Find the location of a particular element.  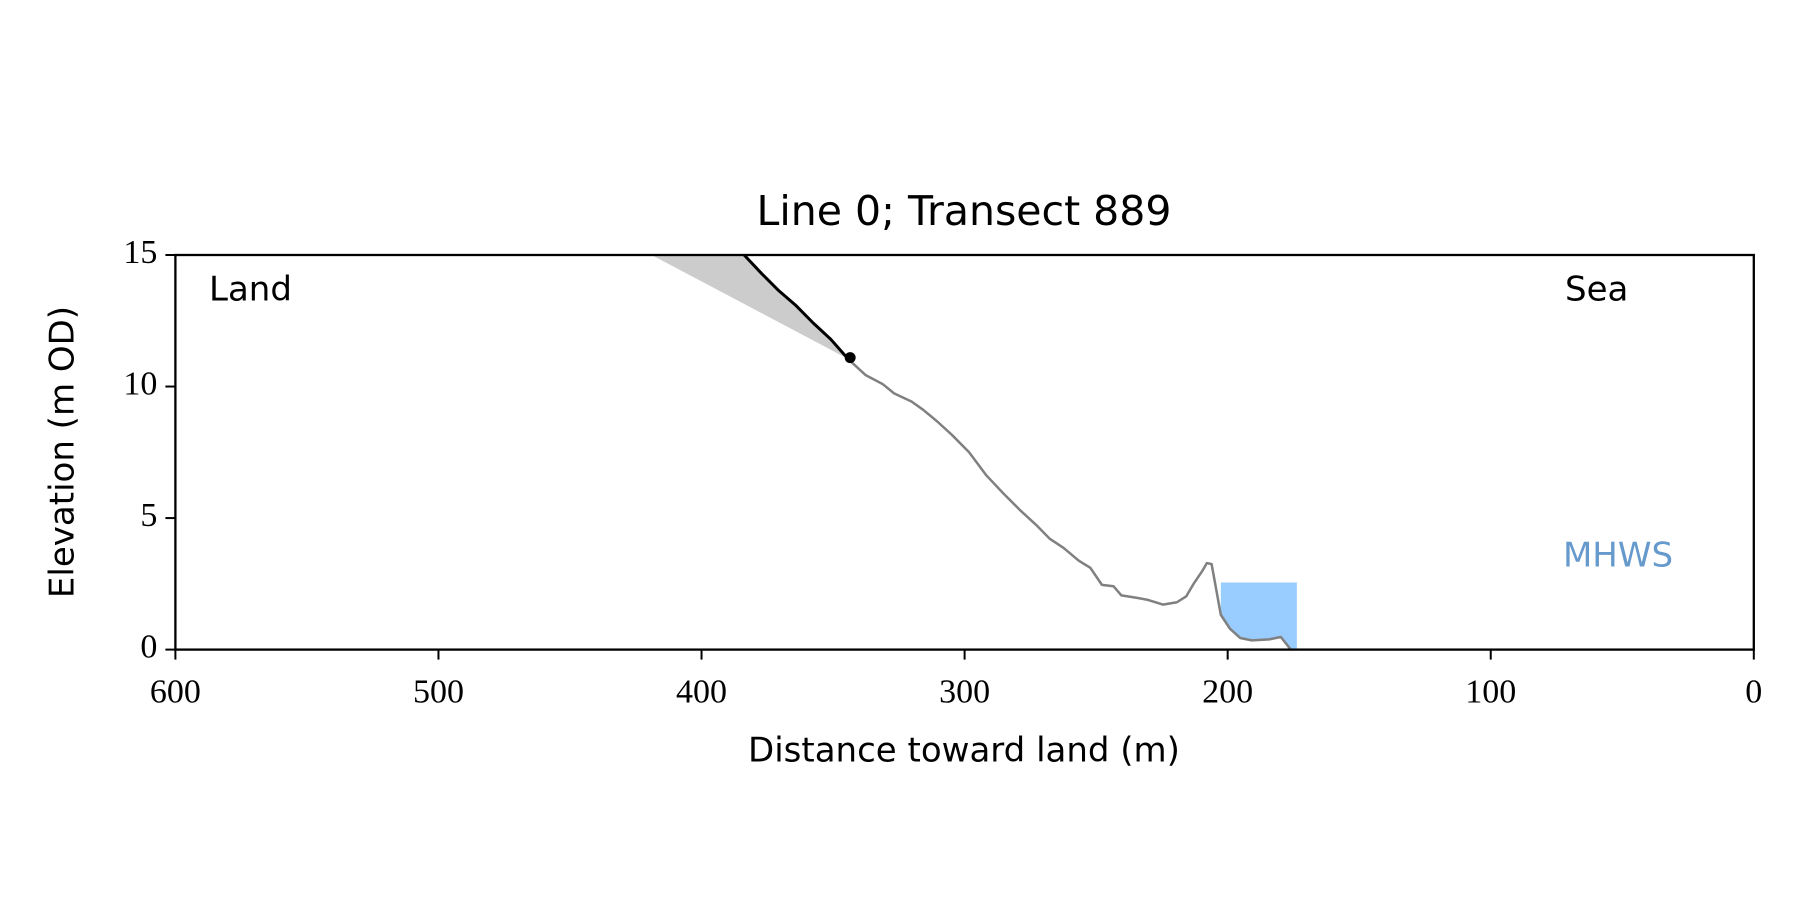

x-axis-label: Distance toward land (m) is located at coordinates (964, 751).